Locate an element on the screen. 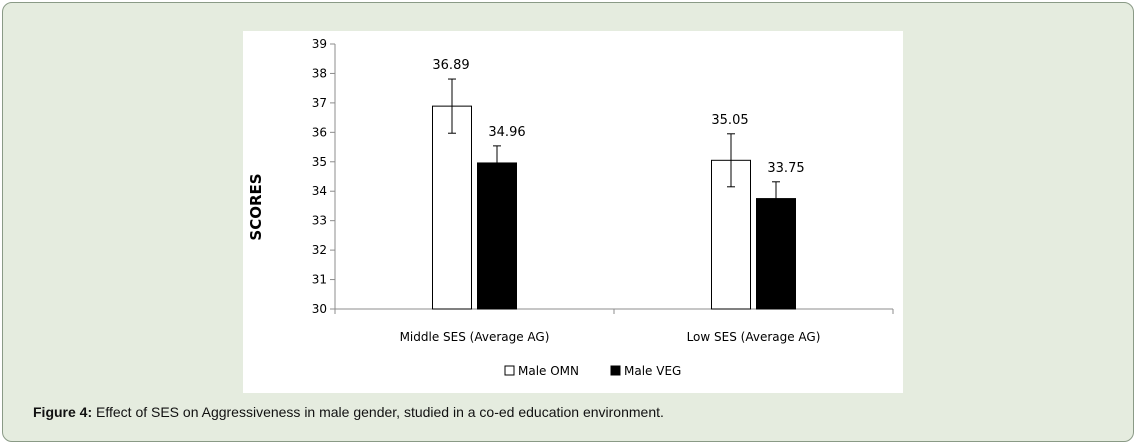 The image size is (1140, 448). legend-label: Male VEG is located at coordinates (652, 371).